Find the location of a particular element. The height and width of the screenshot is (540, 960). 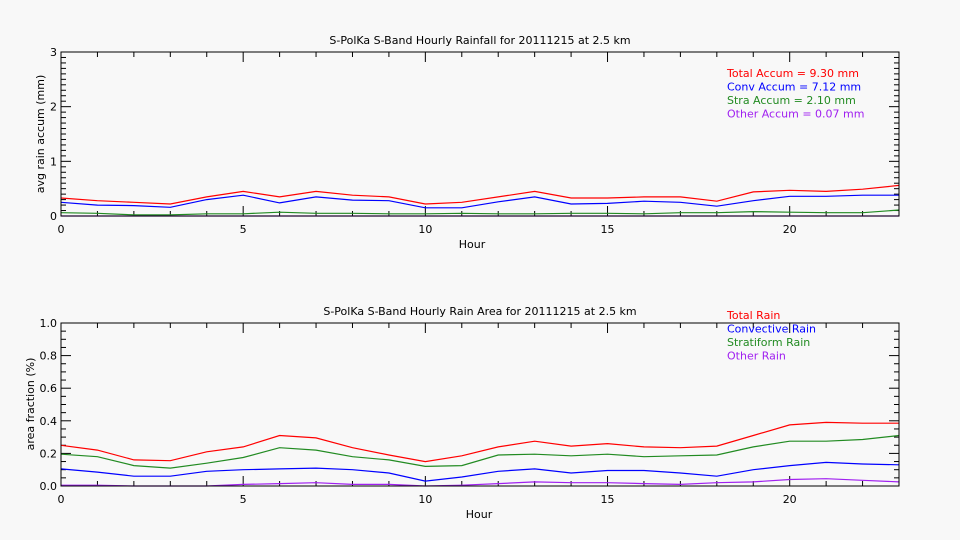

y-tick-label: 0 is located at coordinates (53, 216).